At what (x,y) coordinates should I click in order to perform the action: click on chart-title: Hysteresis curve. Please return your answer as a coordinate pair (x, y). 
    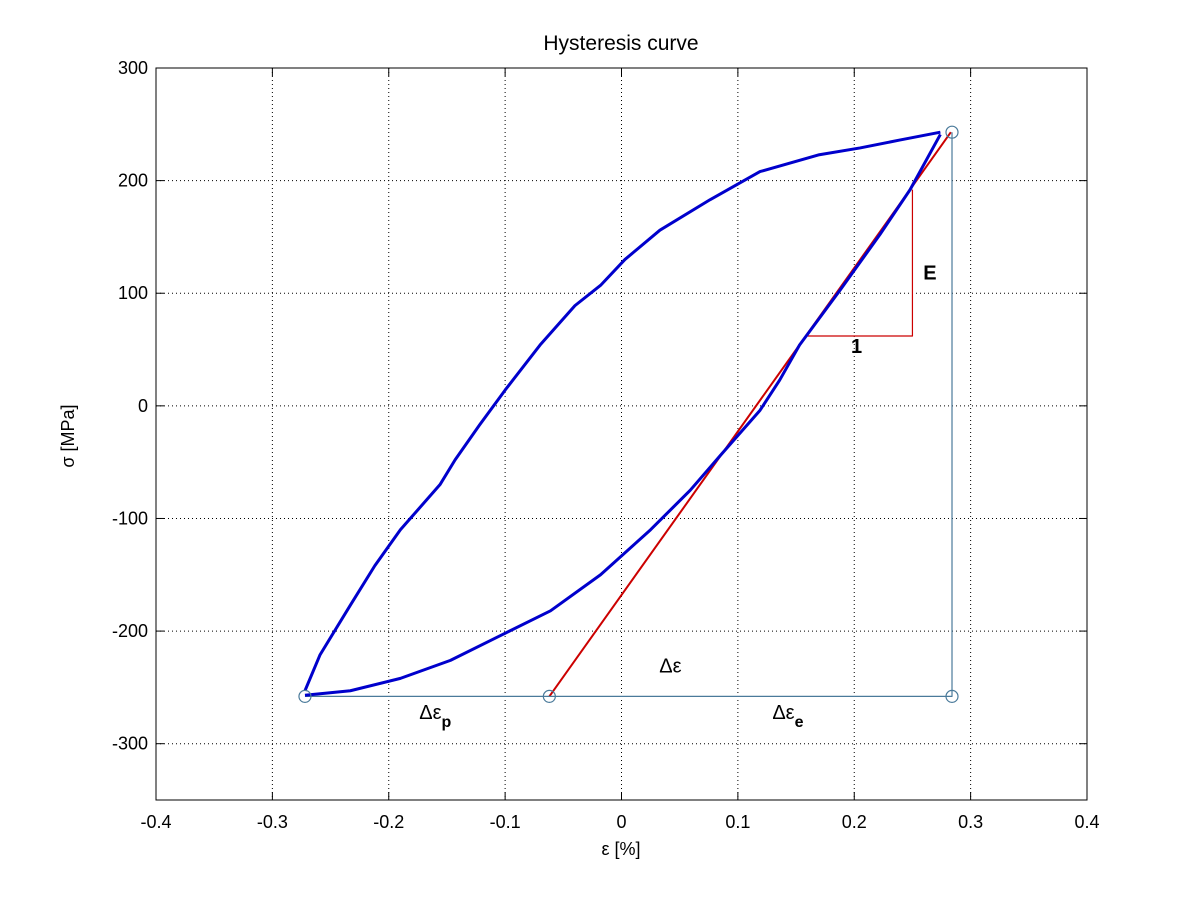
    Looking at the image, I should click on (620, 43).